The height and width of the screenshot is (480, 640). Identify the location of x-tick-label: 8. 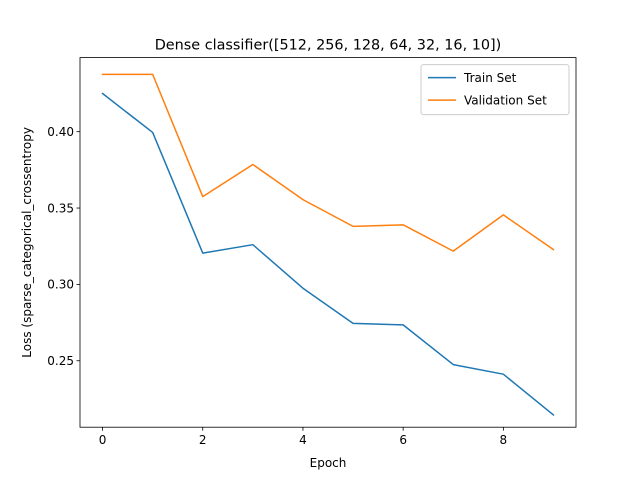
(504, 440).